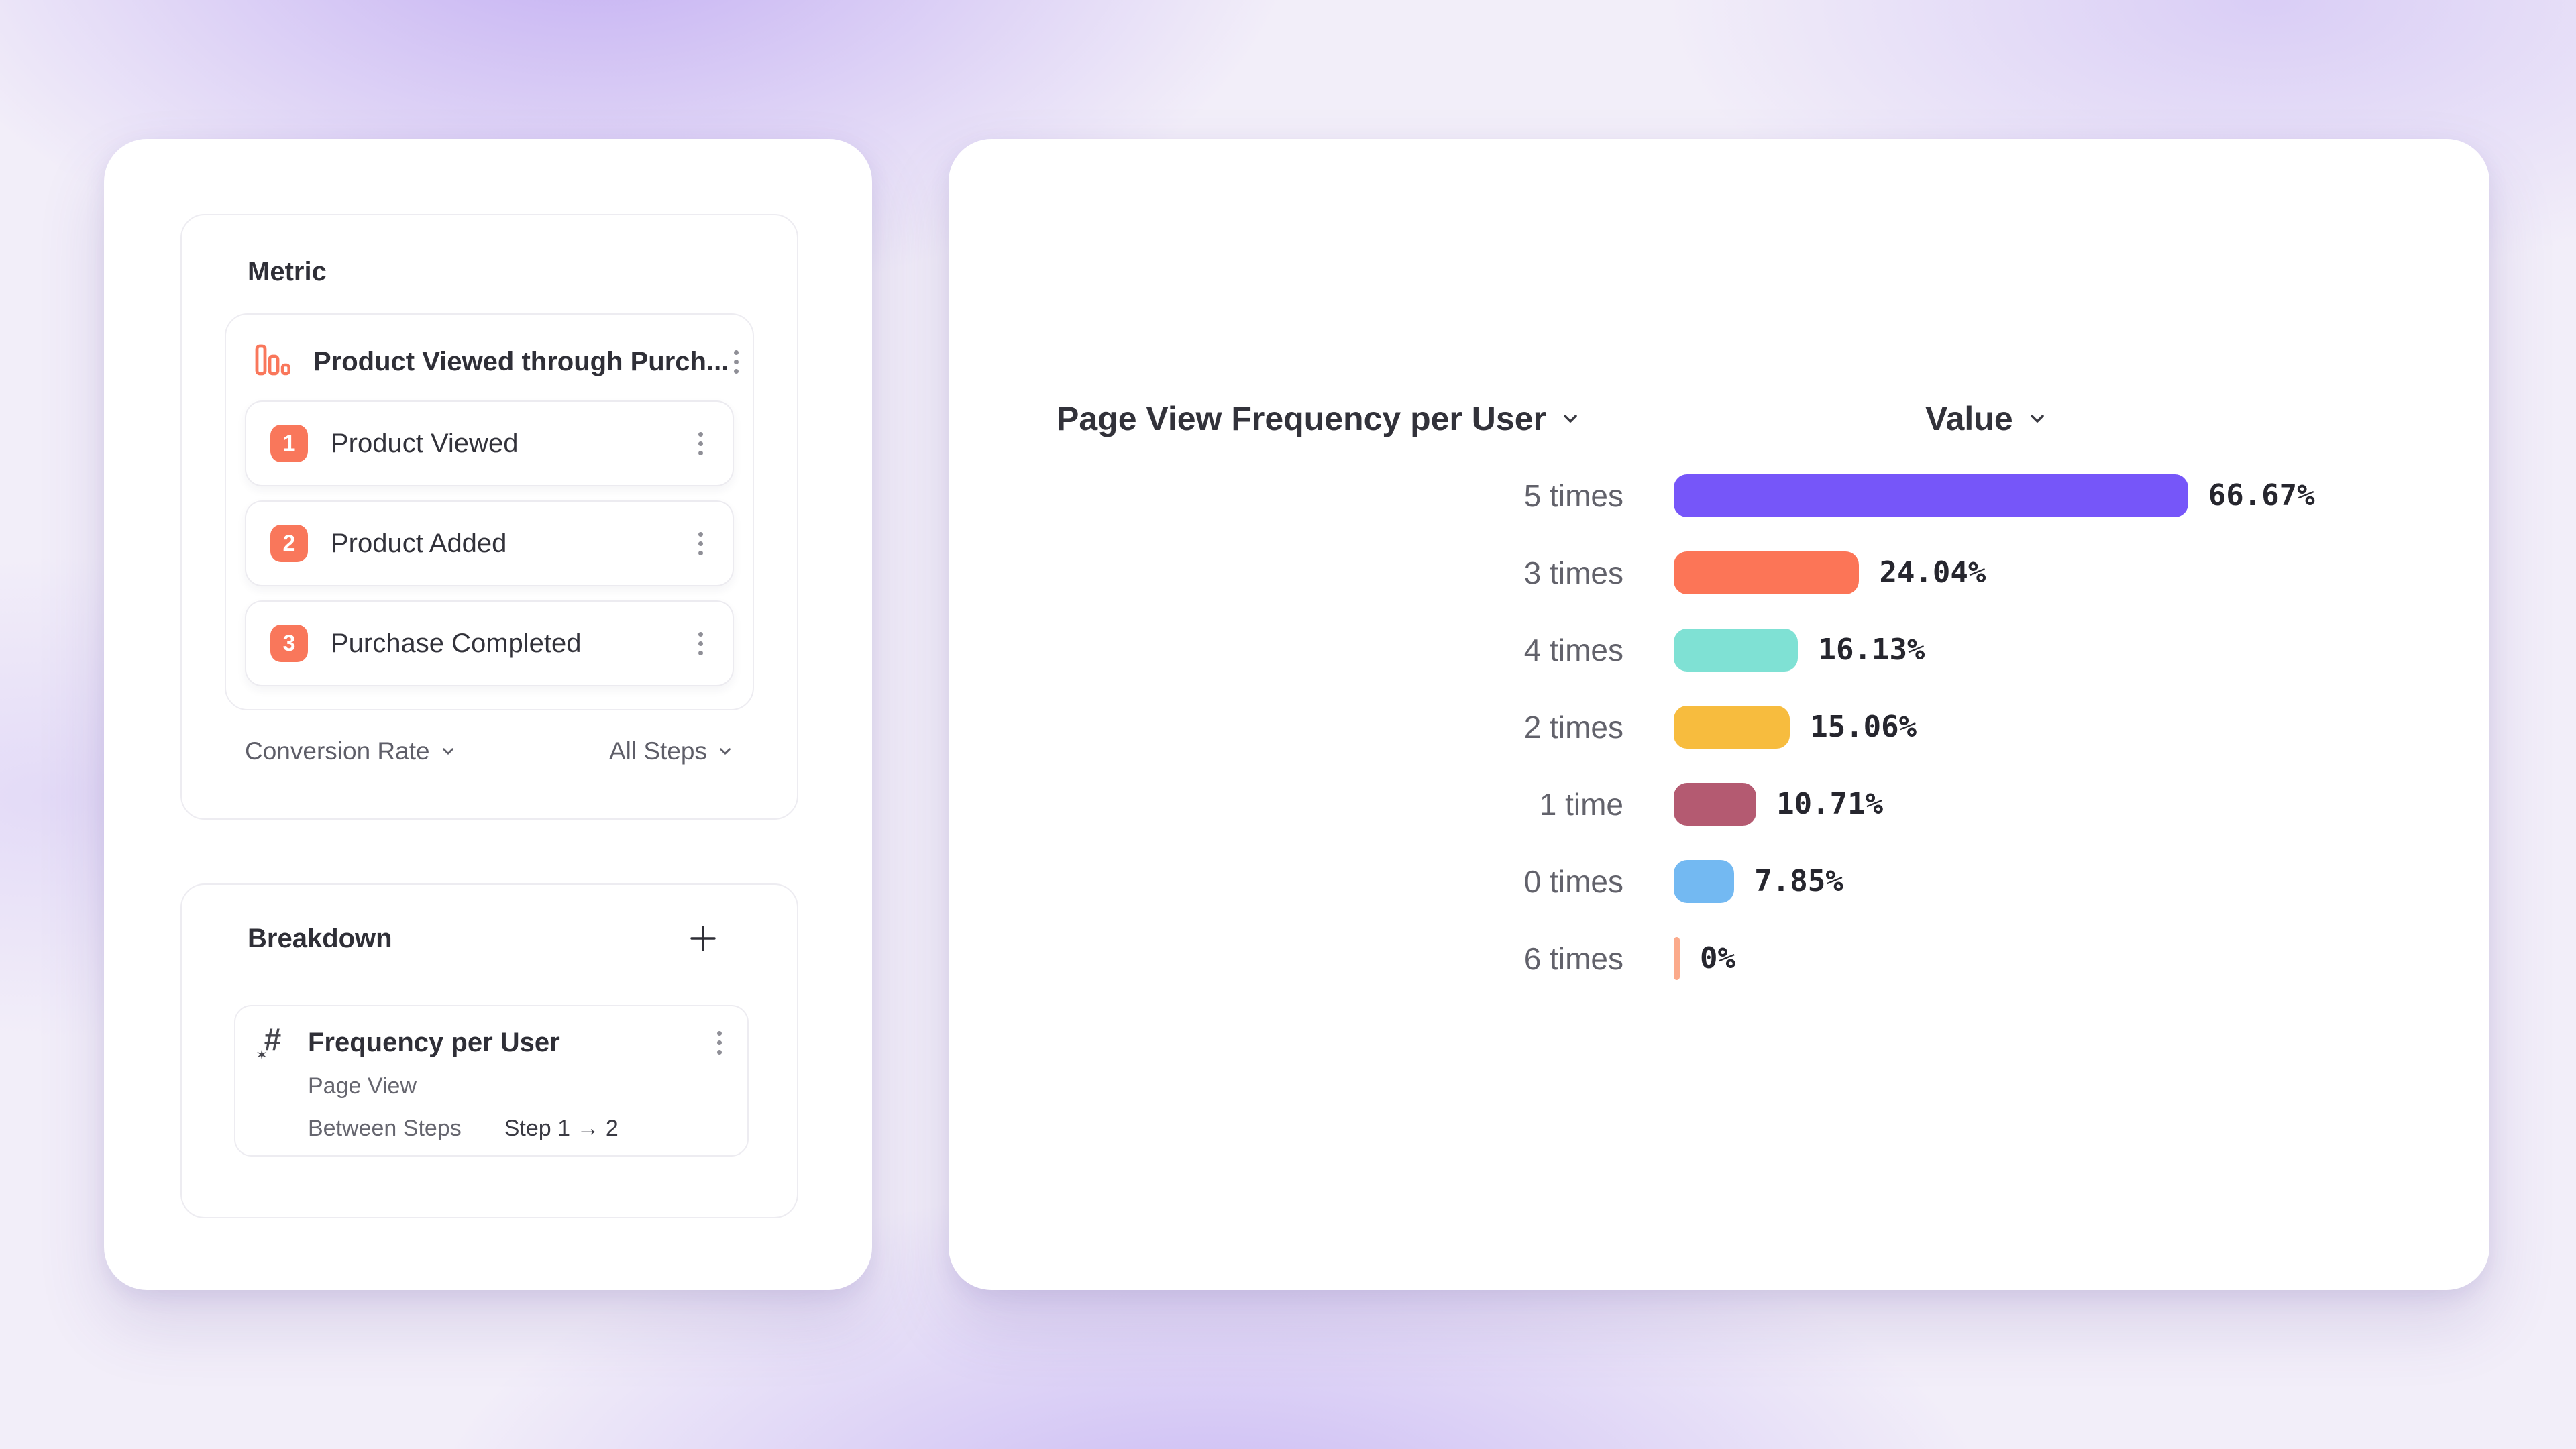  Describe the element at coordinates (289, 643) in the screenshot. I see `step-number-badge: 3` at that location.